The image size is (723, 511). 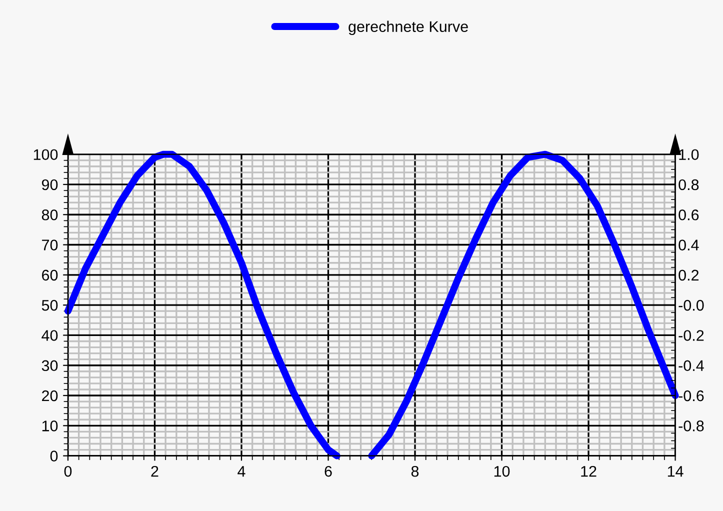 I want to click on text: -0.6, so click(x=691, y=396).